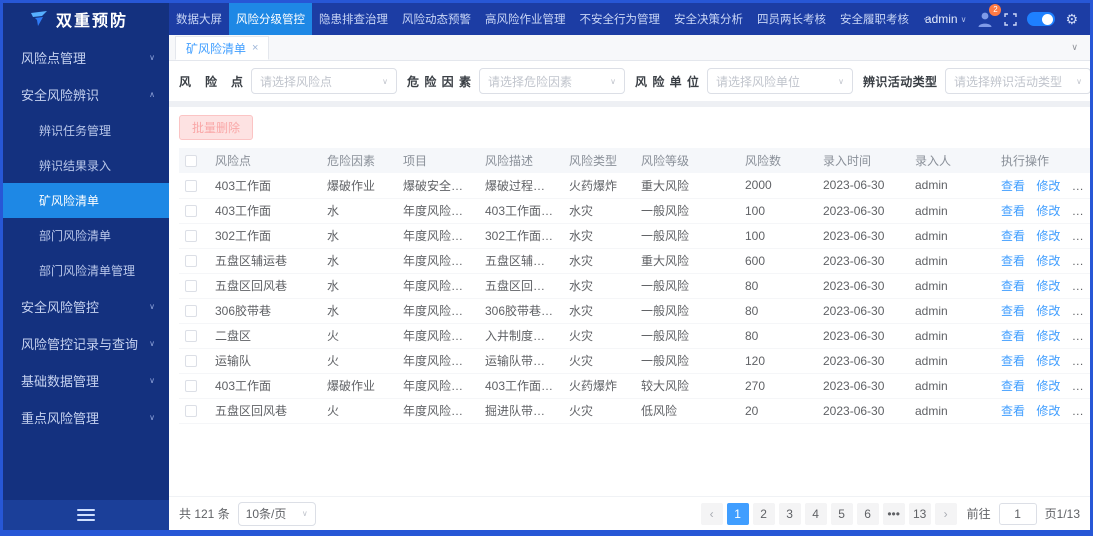  I want to click on brand: 双重预防, so click(86, 19).